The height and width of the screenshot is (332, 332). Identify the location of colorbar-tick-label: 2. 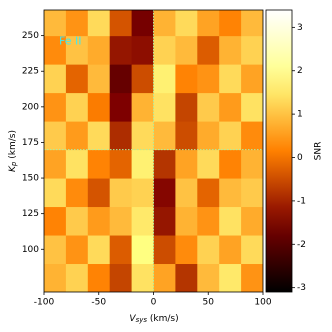
(300, 71).